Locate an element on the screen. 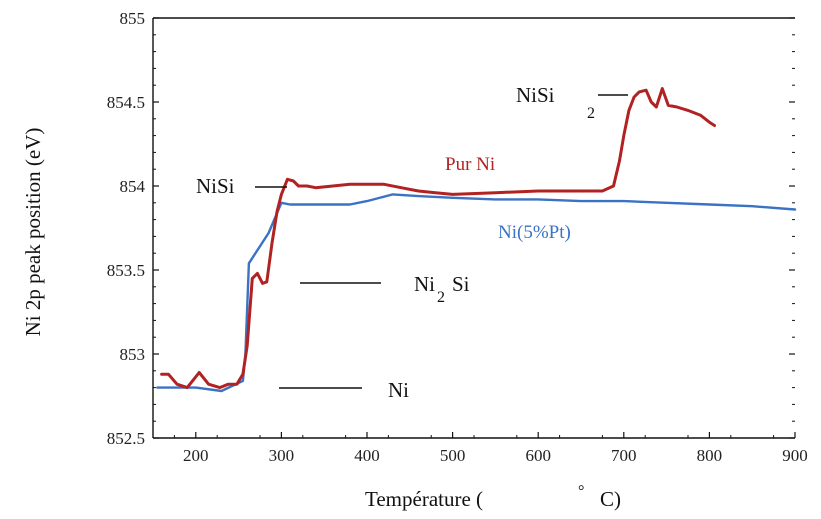 This screenshot has height=519, width=821. x-axis-degree-symbol: ° is located at coordinates (581, 491).